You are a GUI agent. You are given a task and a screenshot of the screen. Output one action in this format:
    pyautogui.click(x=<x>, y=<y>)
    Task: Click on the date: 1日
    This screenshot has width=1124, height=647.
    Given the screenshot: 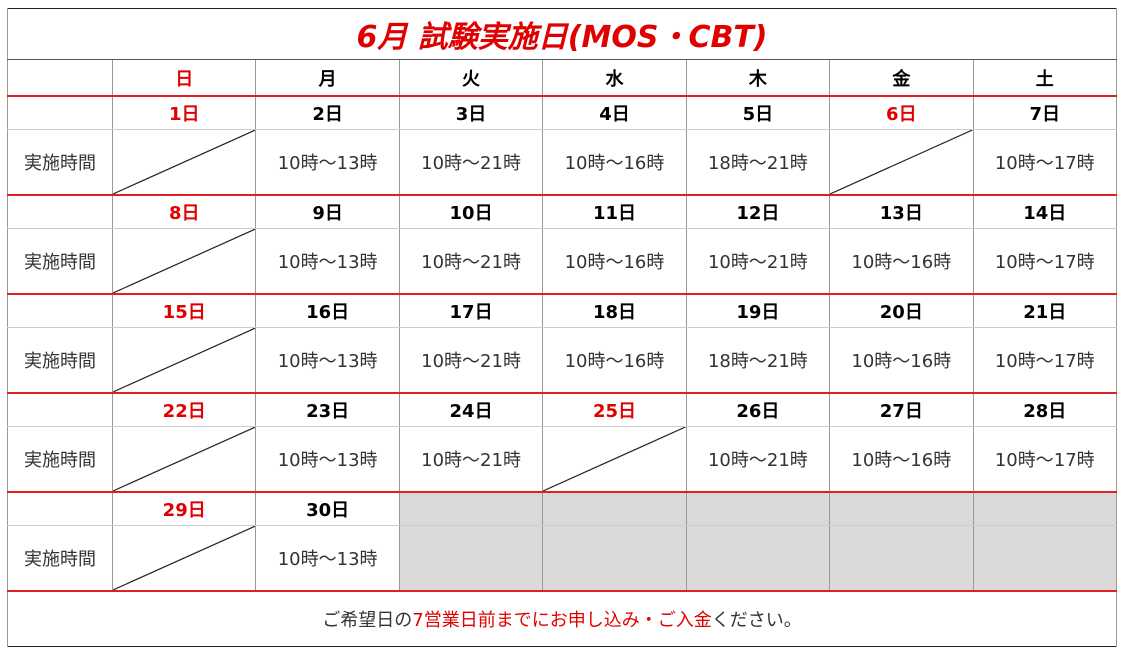 What is the action you would take?
    pyautogui.click(x=184, y=113)
    